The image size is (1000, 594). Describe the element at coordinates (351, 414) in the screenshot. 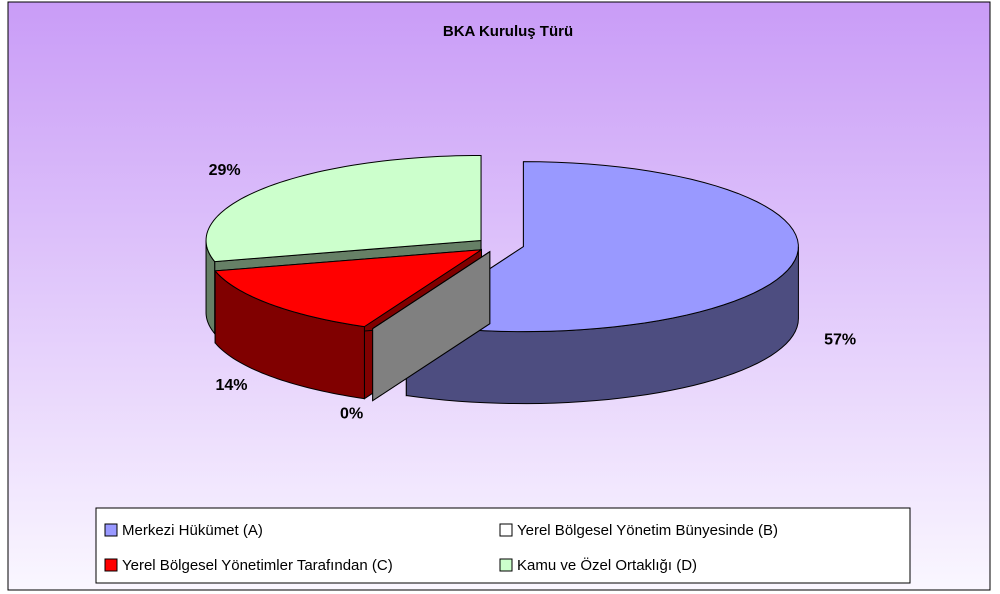

I see `data-label: 0%` at that location.